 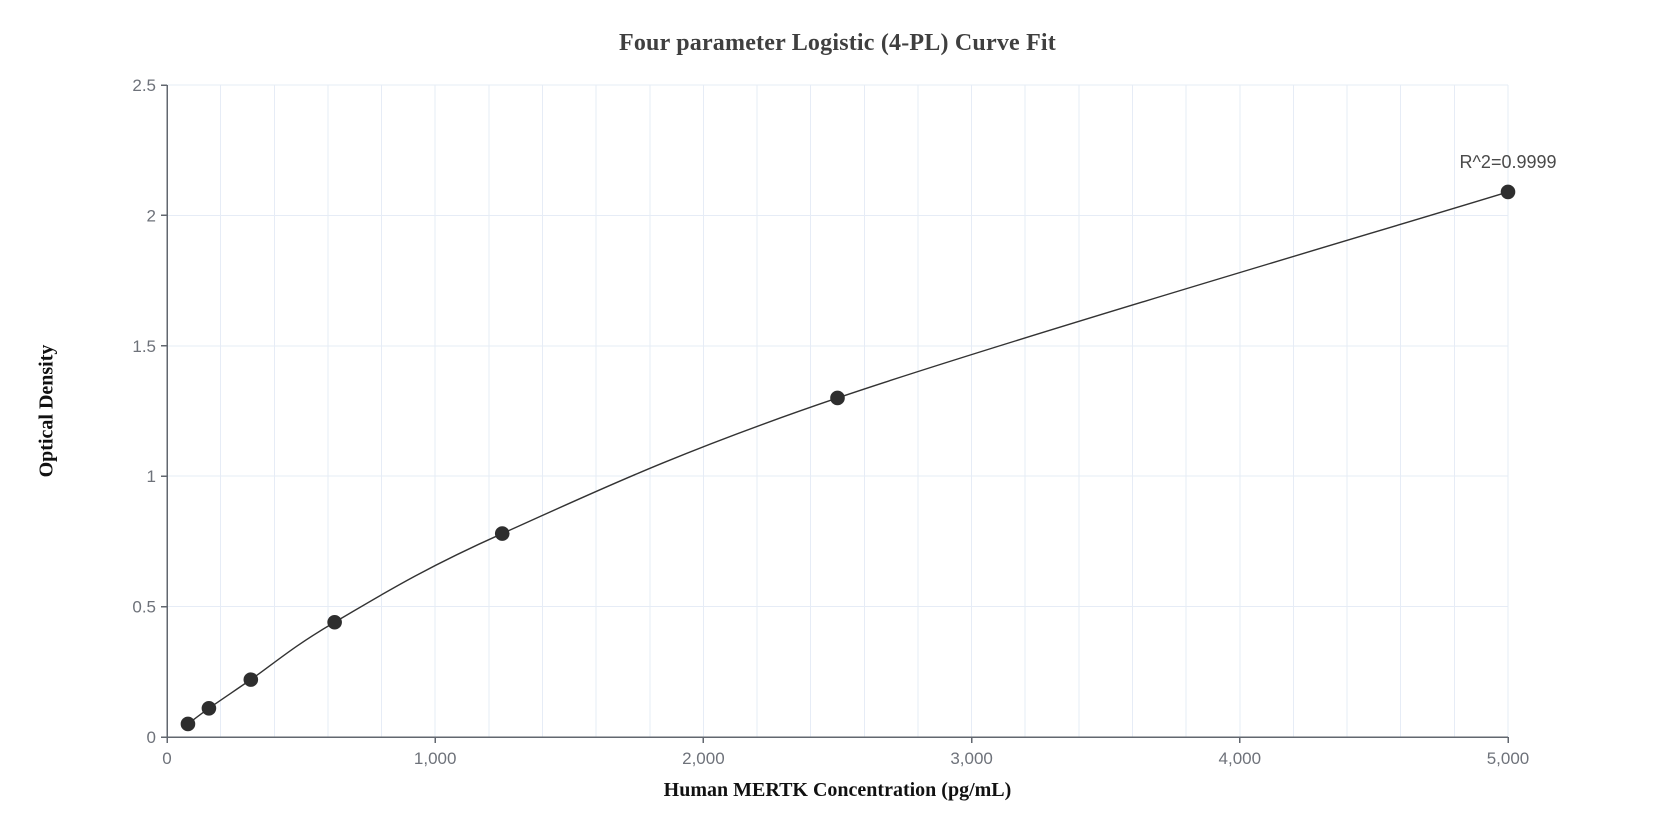 What do you see at coordinates (151, 215) in the screenshot?
I see `y-tick-label: 2` at bounding box center [151, 215].